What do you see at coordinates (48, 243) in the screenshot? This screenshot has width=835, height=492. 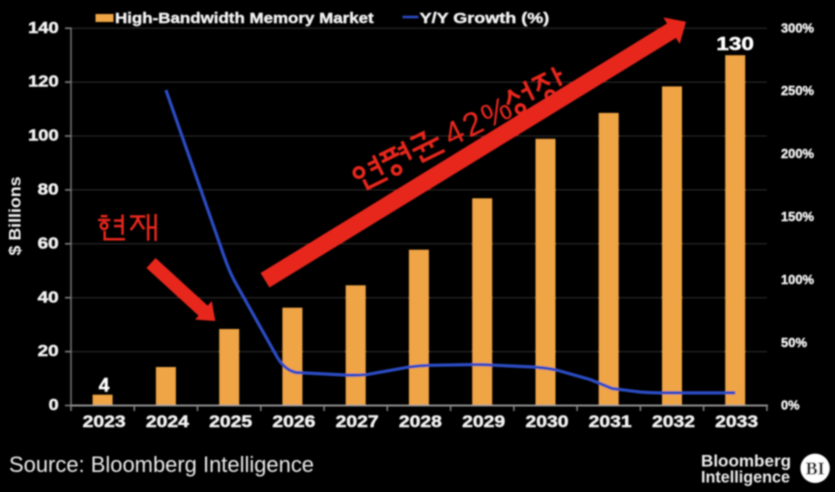 I see `svg-text: 60` at bounding box center [48, 243].